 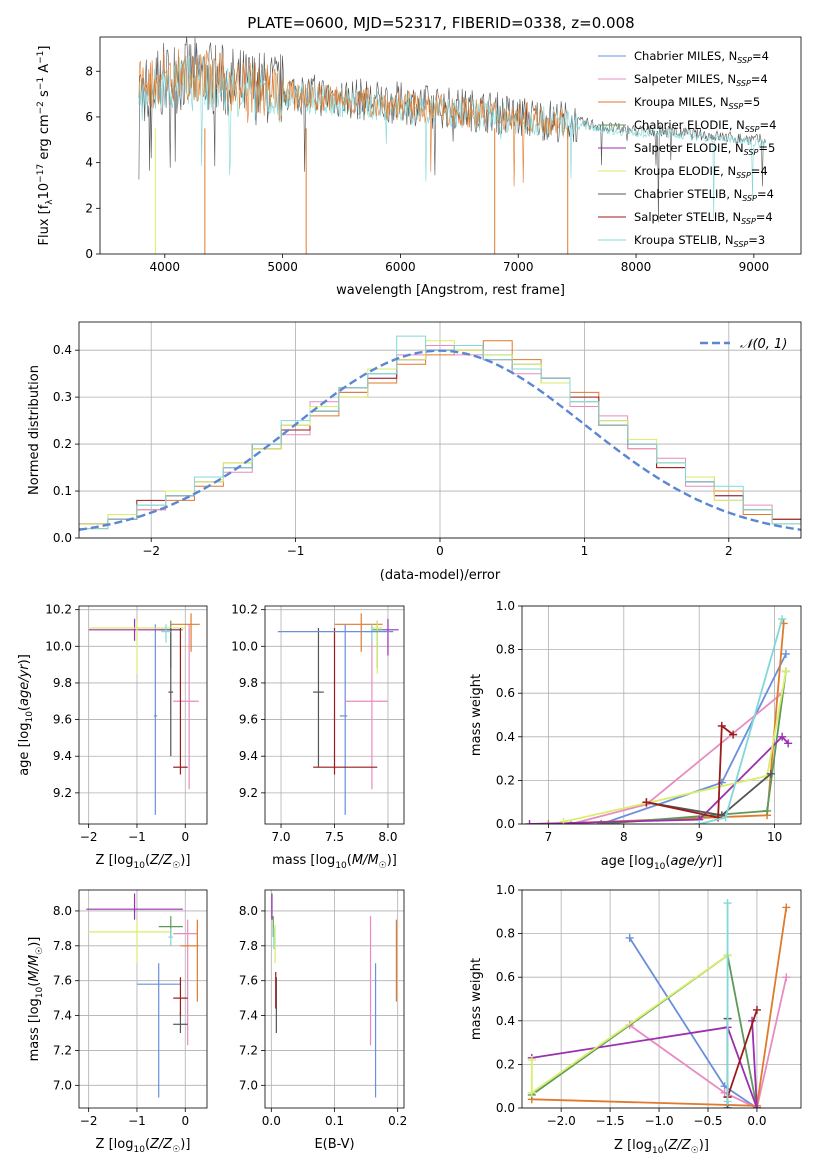 What do you see at coordinates (139, 1150) in the screenshot?
I see `x-axis-label-part: 10` at bounding box center [139, 1150].